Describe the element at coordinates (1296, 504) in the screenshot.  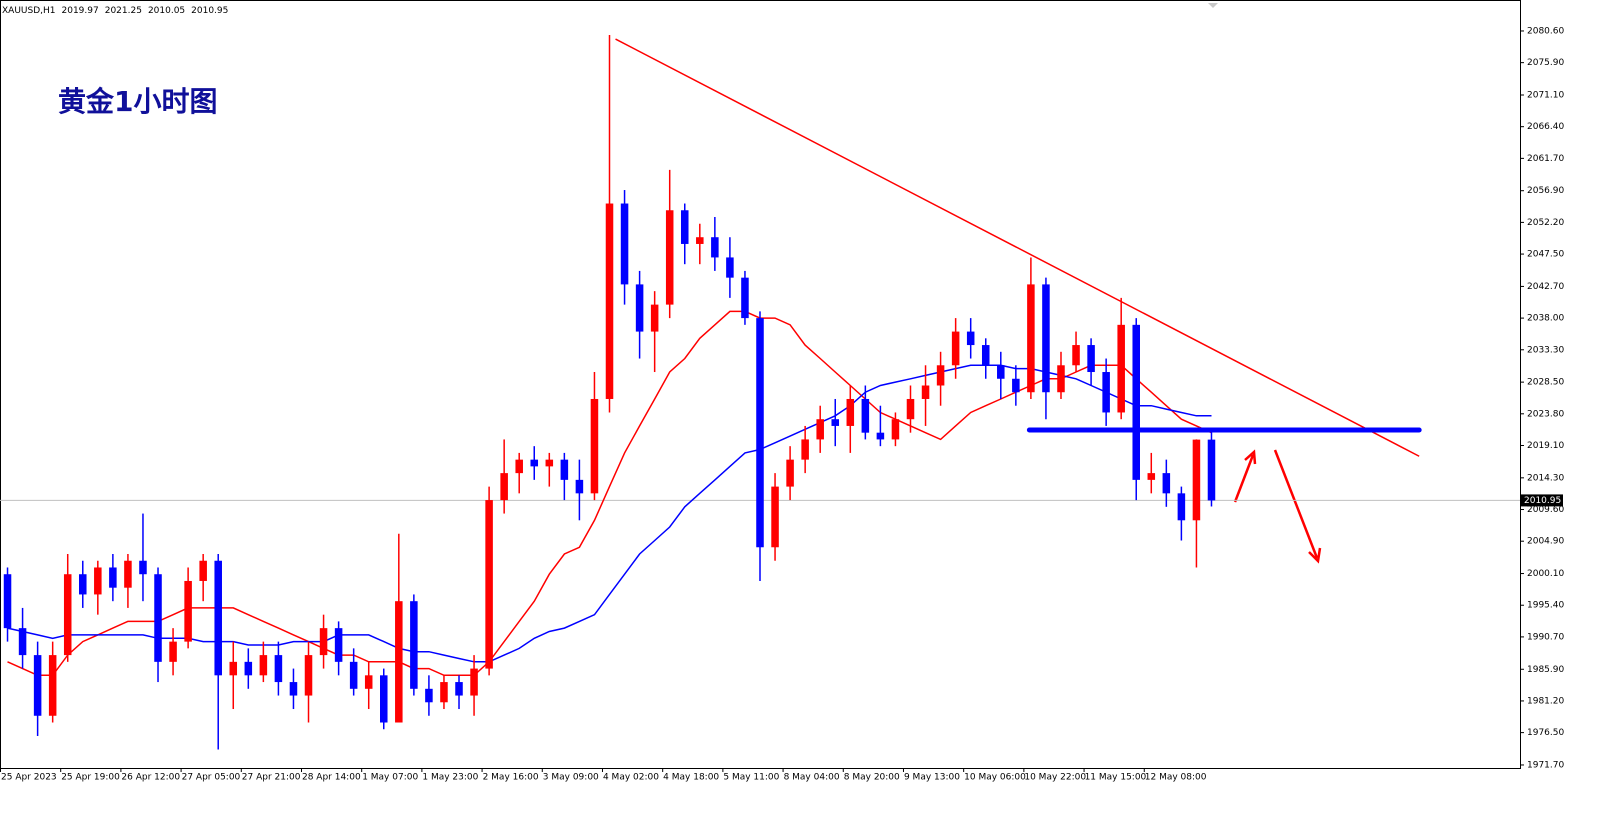
I see `arrow-down` at that location.